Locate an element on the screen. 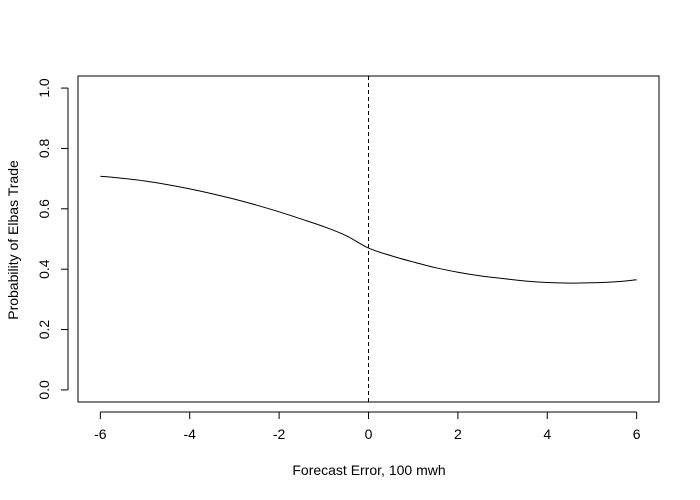 The image size is (700, 500). x-tick-label: -6 is located at coordinates (100, 434).